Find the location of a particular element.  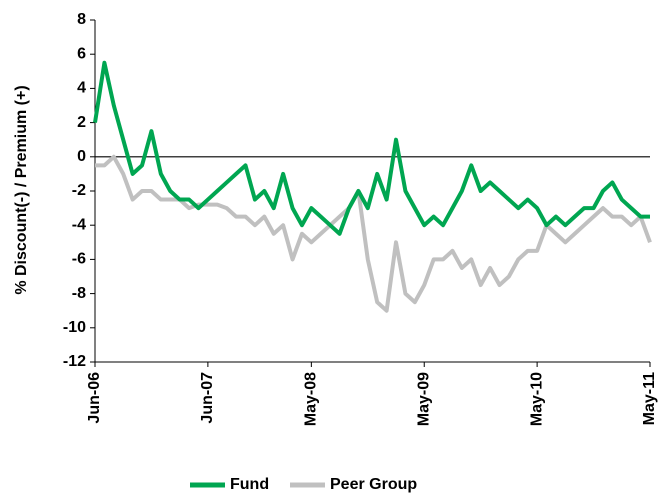

y-tick-label: -12 is located at coordinates (74, 361).